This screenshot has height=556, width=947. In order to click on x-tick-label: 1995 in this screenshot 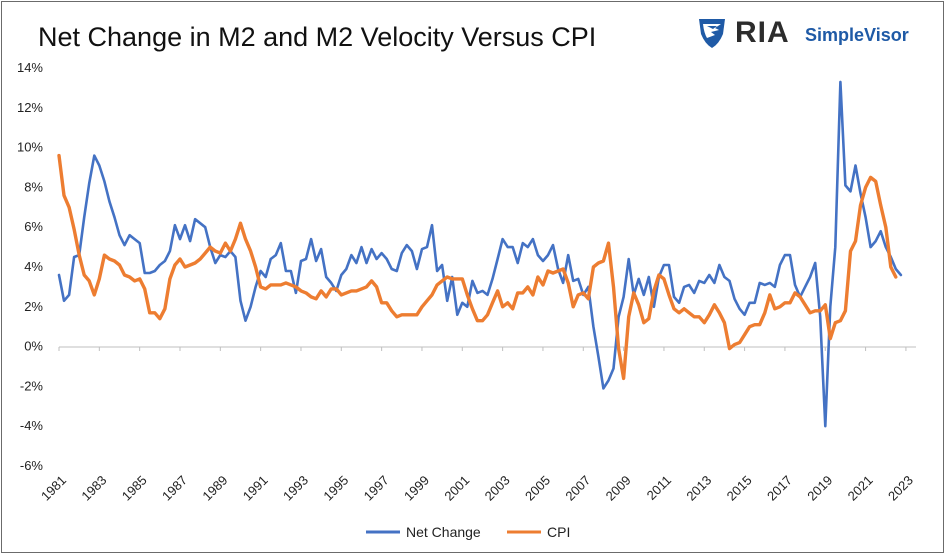, I will do `click(335, 488)`.